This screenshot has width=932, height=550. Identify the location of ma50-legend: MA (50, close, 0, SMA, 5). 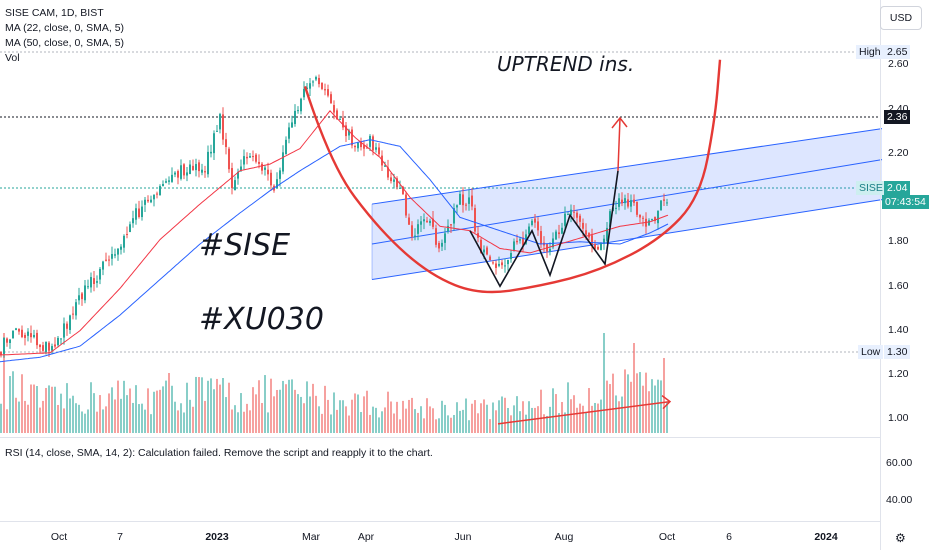
(65, 43).